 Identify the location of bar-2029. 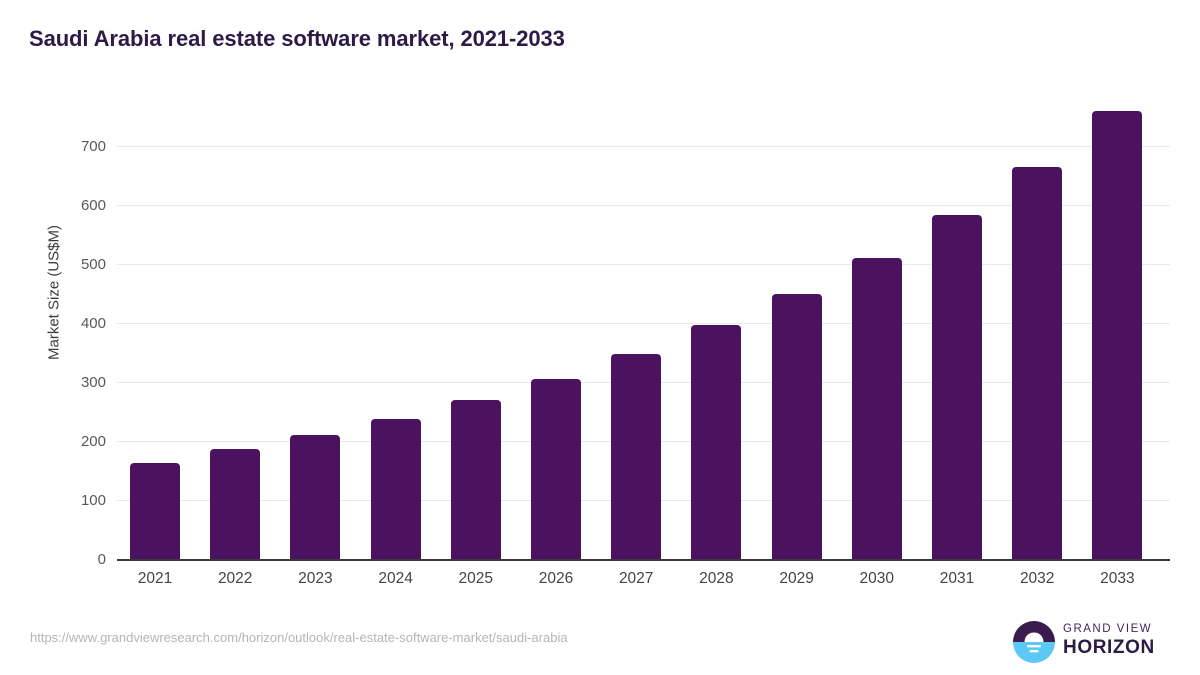
(796, 426).